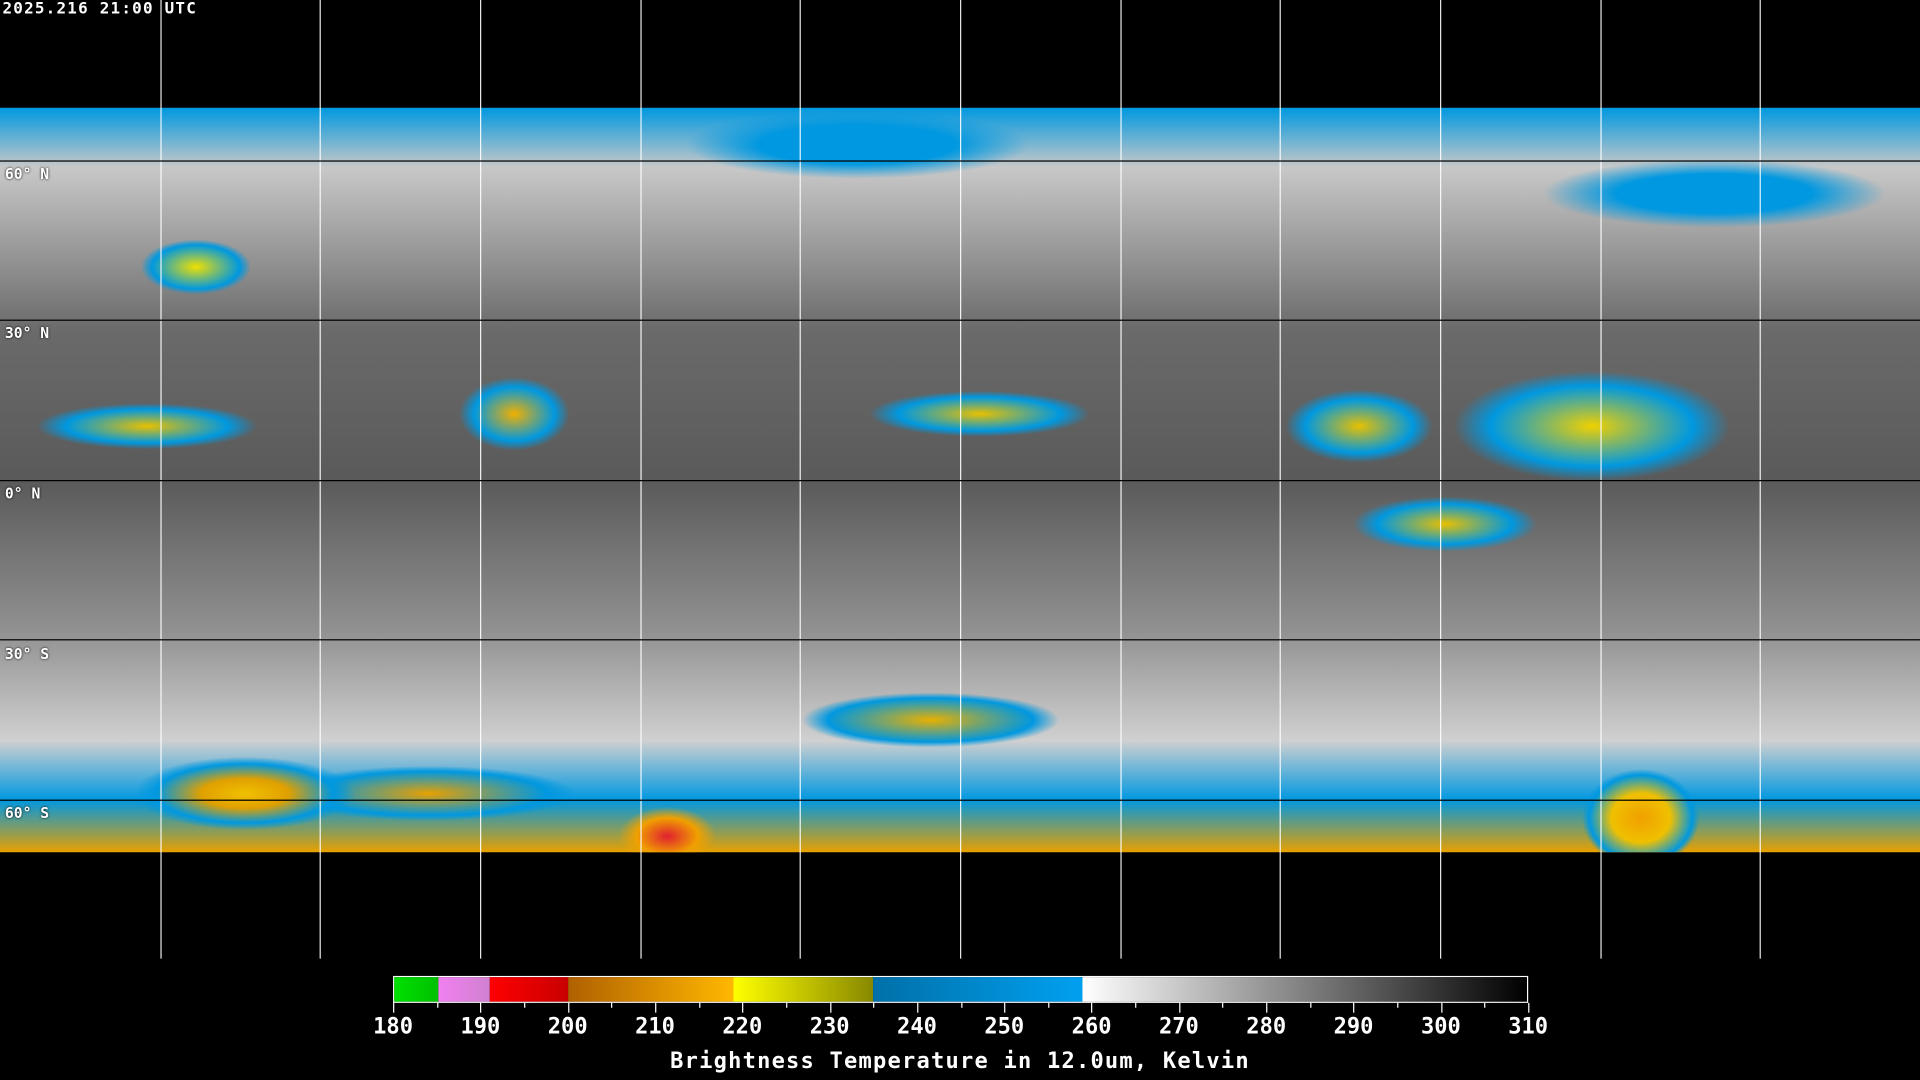 The width and height of the screenshot is (1920, 1080). What do you see at coordinates (960, 1061) in the screenshot?
I see `colorbar-title: Brightness Temperature in 12.0um, Kelvin` at bounding box center [960, 1061].